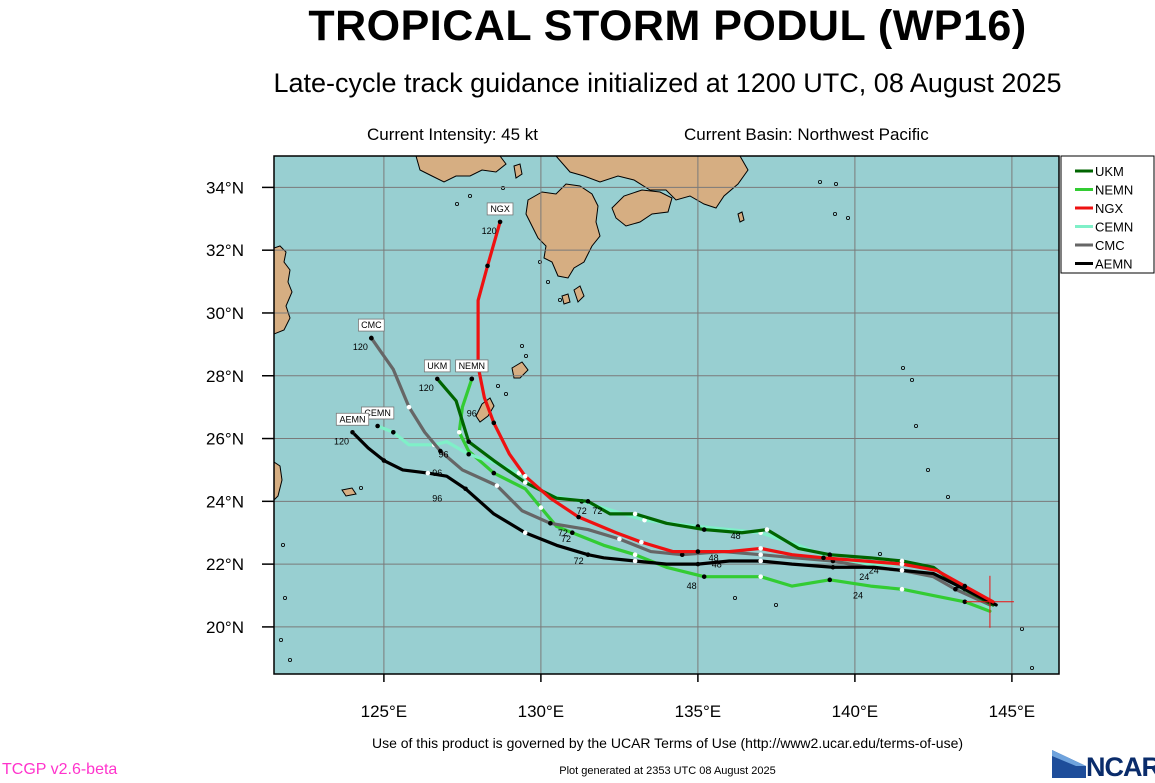  What do you see at coordinates (674, 518) in the screenshot?
I see `track-line-aemn` at bounding box center [674, 518].